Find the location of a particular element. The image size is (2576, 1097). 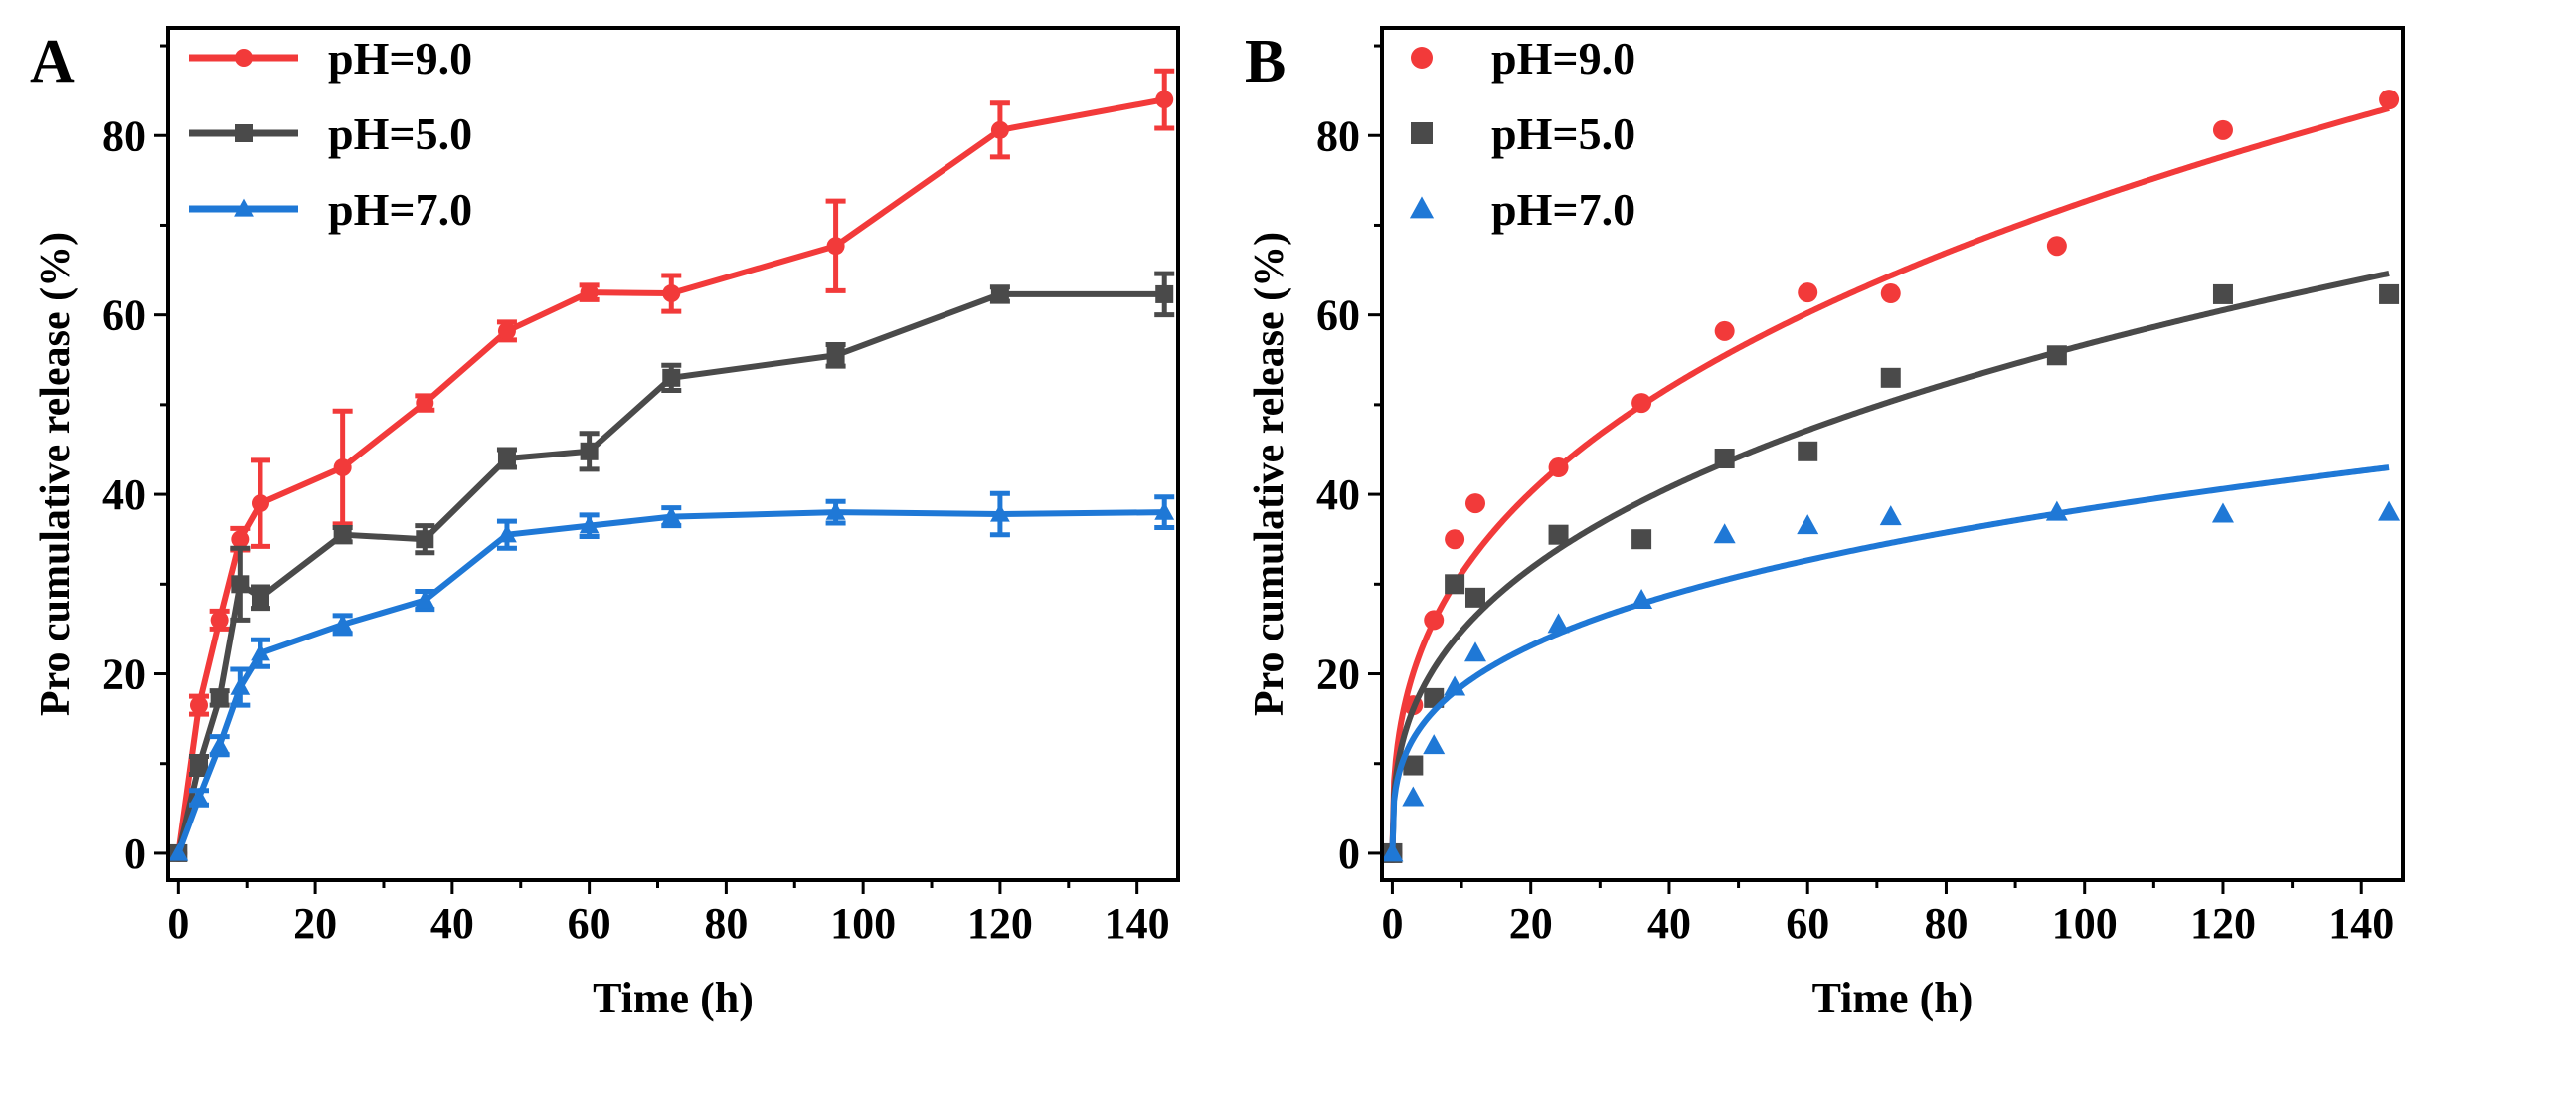

series-line is located at coordinates (670, 681).